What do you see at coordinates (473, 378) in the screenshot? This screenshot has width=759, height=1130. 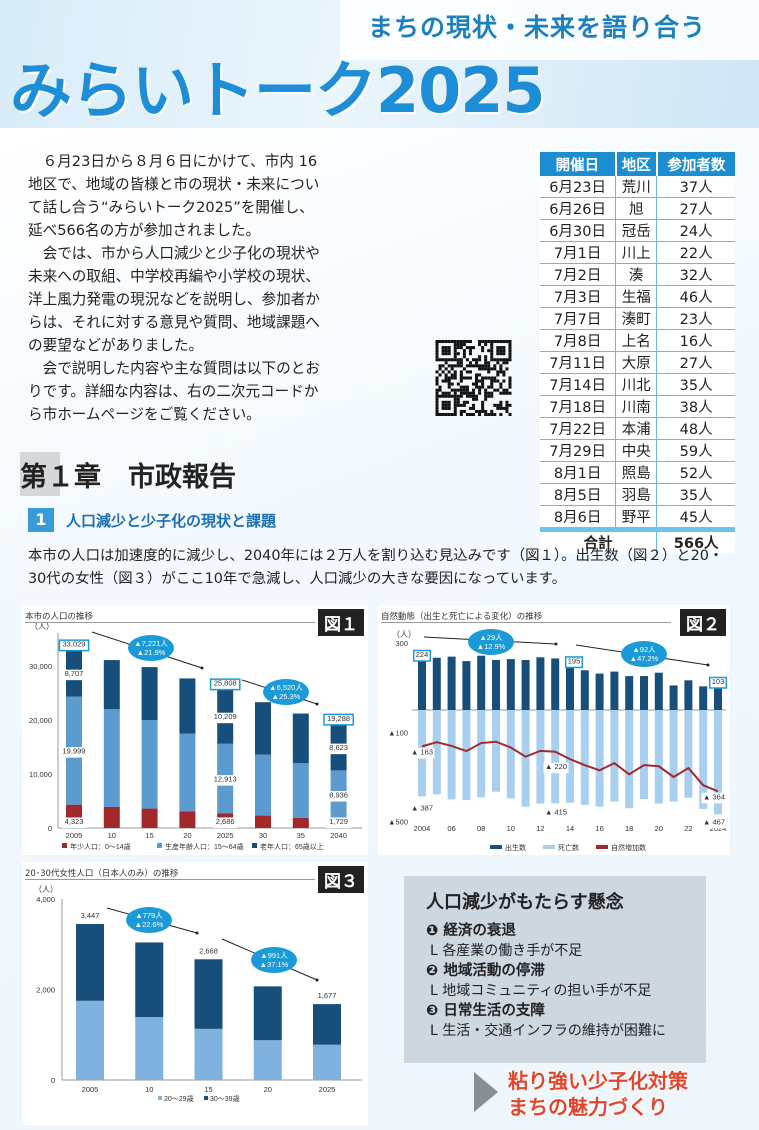 I see `qr-code` at bounding box center [473, 378].